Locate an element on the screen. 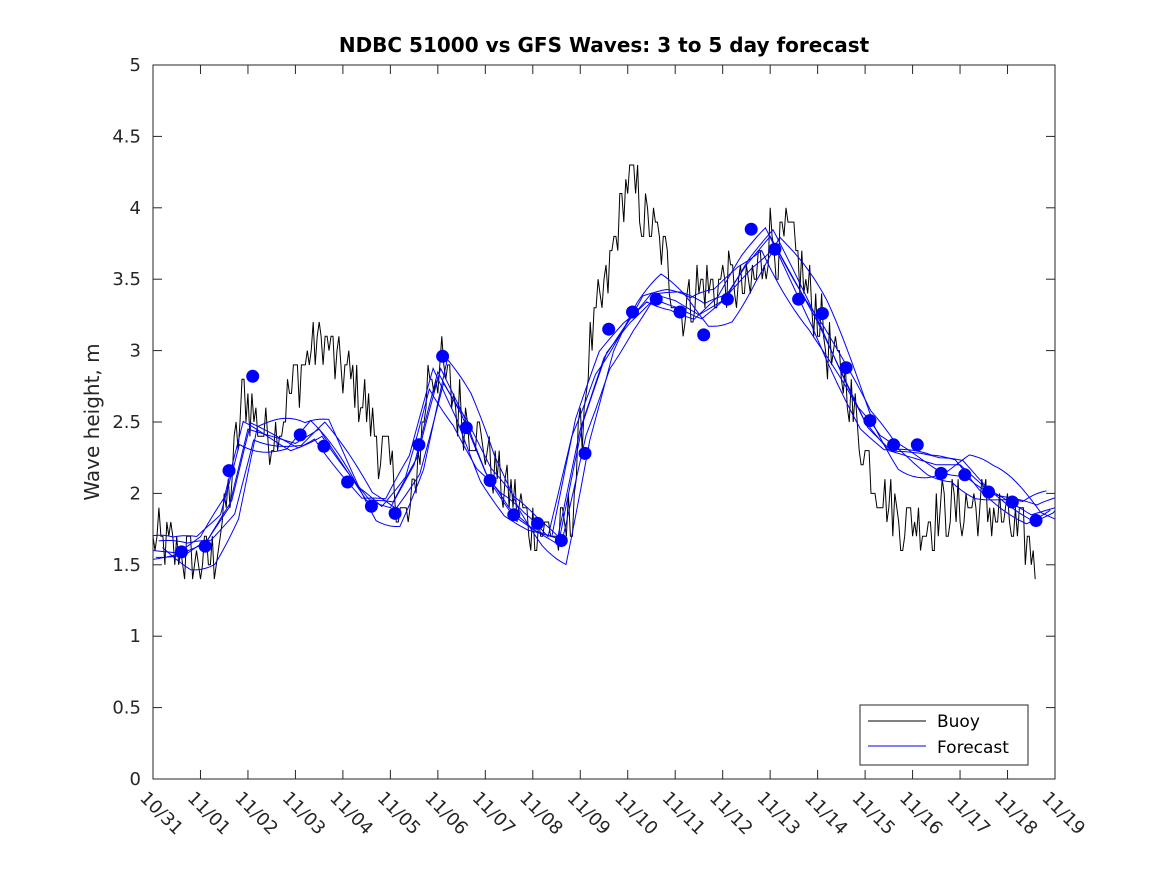 This screenshot has width=1167, height=875. y-tick-label: 0.5 is located at coordinates (126, 708).